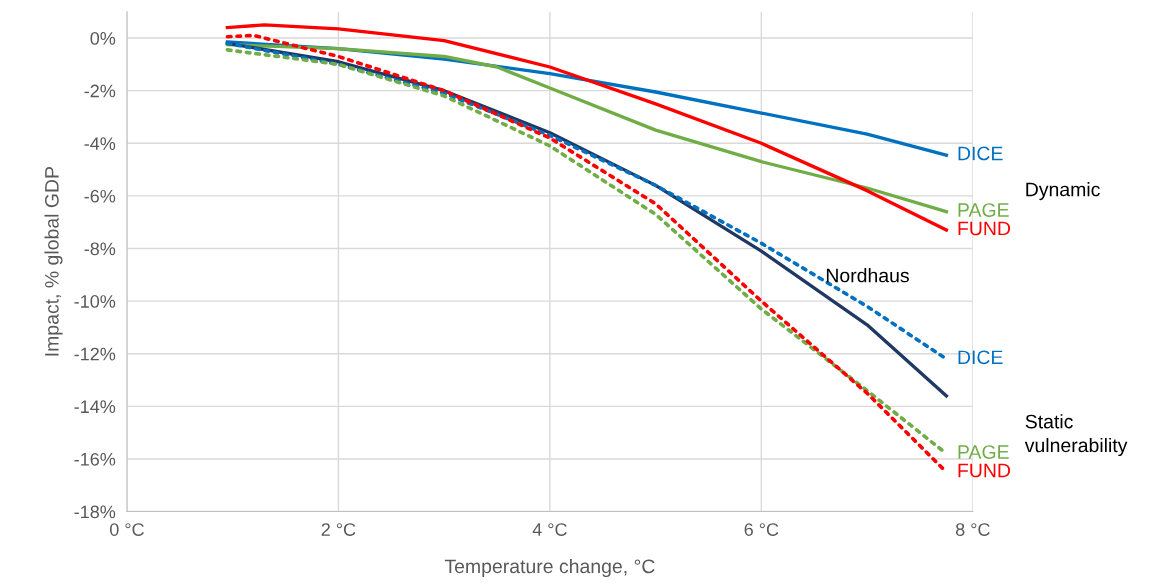 This screenshot has width=1154, height=588. I want to click on x-tick-label: 4 °C, so click(549, 529).